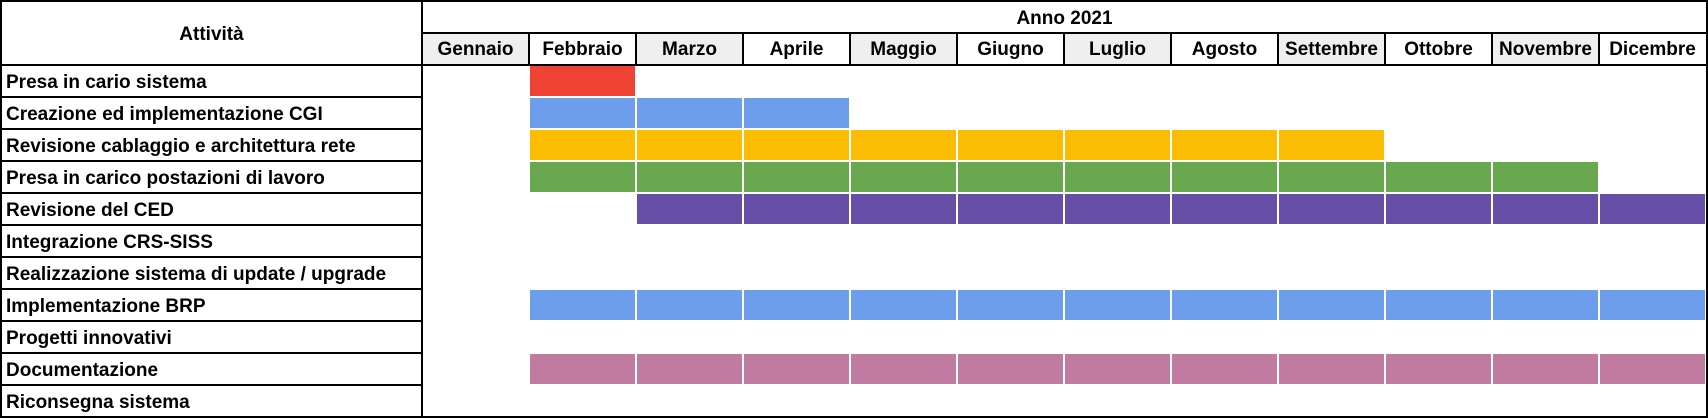 The image size is (1708, 418). Describe the element at coordinates (1064, 18) in the screenshot. I see `year-header: Anno 2021` at that location.